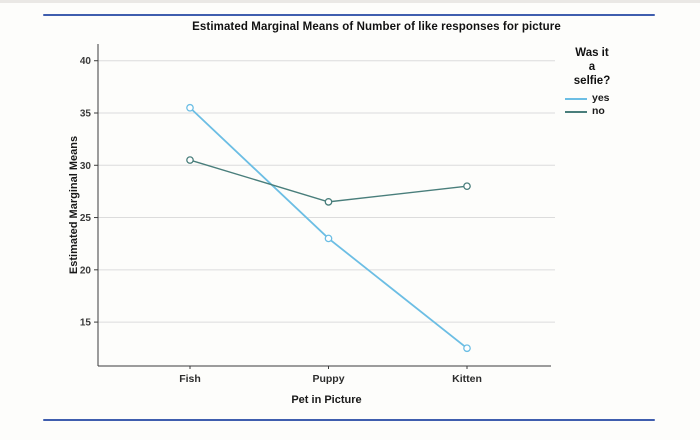 The image size is (700, 440). I want to click on legend-entry-label: no, so click(598, 111).